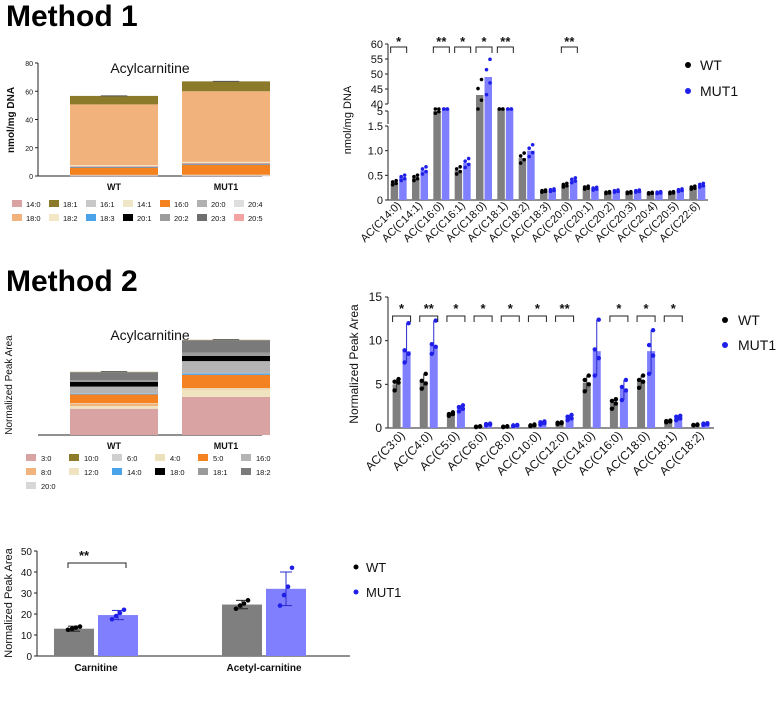 This screenshot has width=778, height=705. I want to click on m2-legend-label: 3:0, so click(46, 458).